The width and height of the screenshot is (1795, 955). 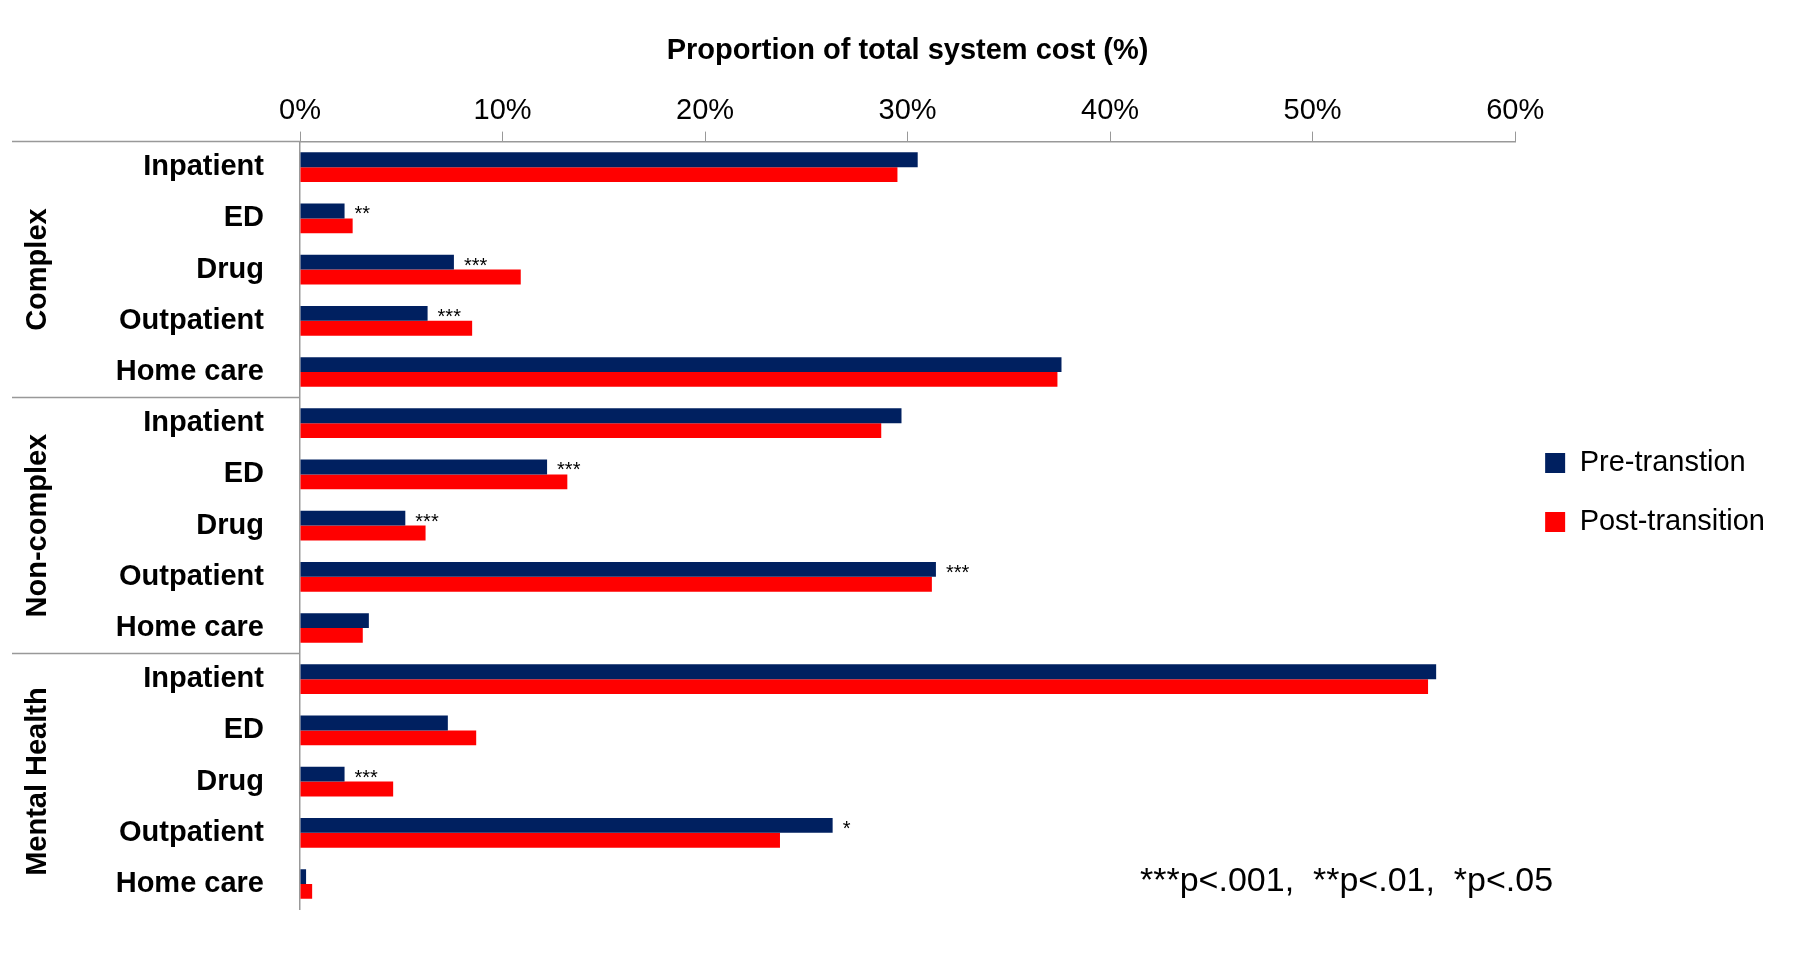 What do you see at coordinates (1347, 879) in the screenshot?
I see `annotation: ***p<.001, **p<.01, *p<.05` at bounding box center [1347, 879].